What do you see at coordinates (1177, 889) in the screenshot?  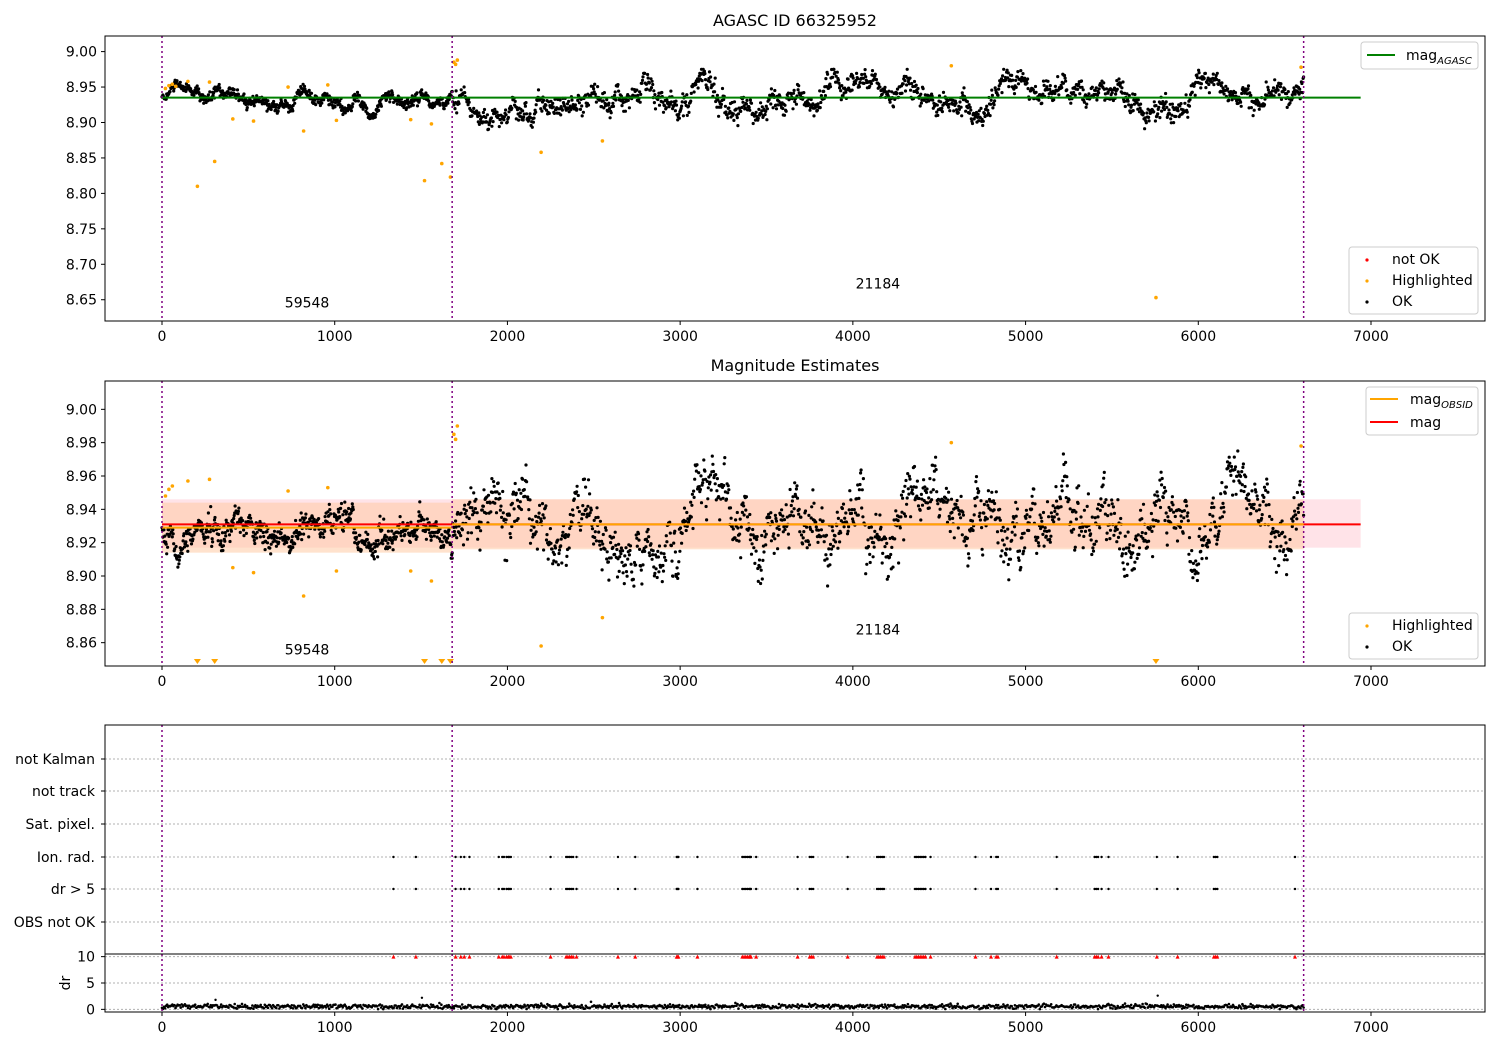 I see `flag-point` at bounding box center [1177, 889].